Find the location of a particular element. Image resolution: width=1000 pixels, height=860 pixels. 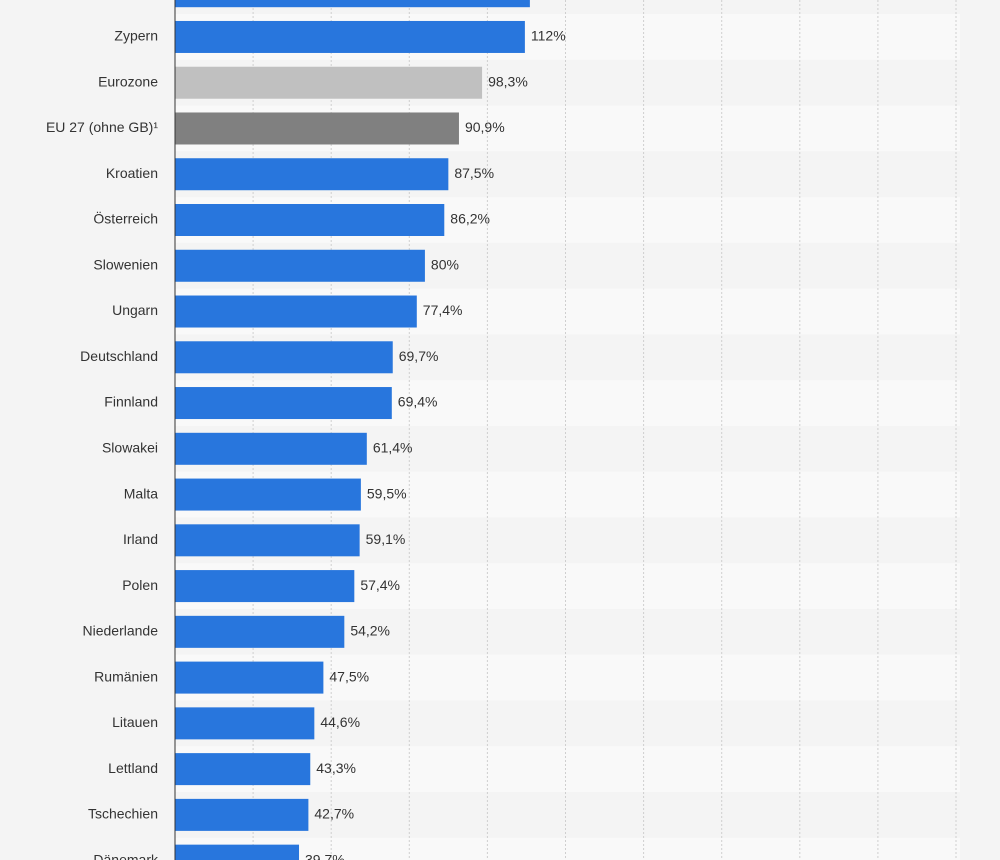

value-label: 98,3% is located at coordinates (508, 81).